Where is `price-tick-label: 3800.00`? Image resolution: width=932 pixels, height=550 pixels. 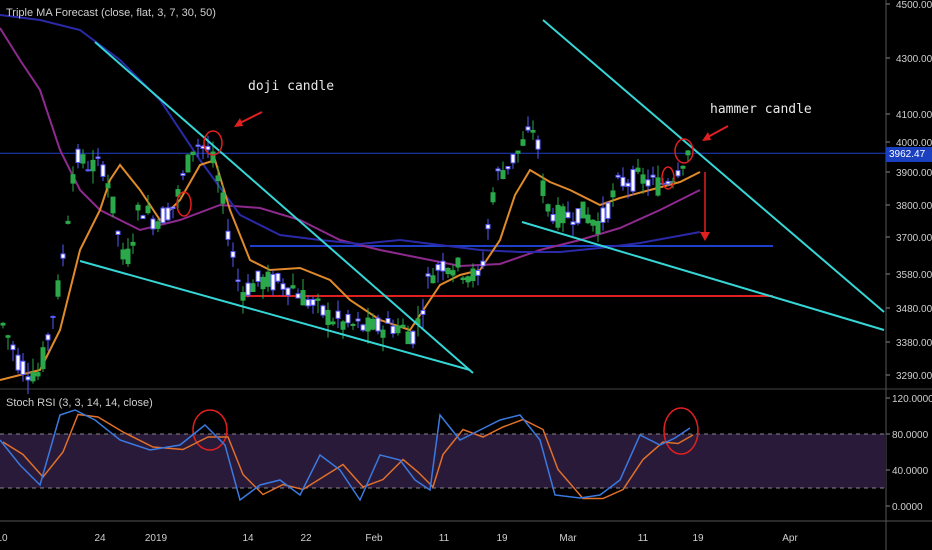 price-tick-label: 3800.00 is located at coordinates (914, 206).